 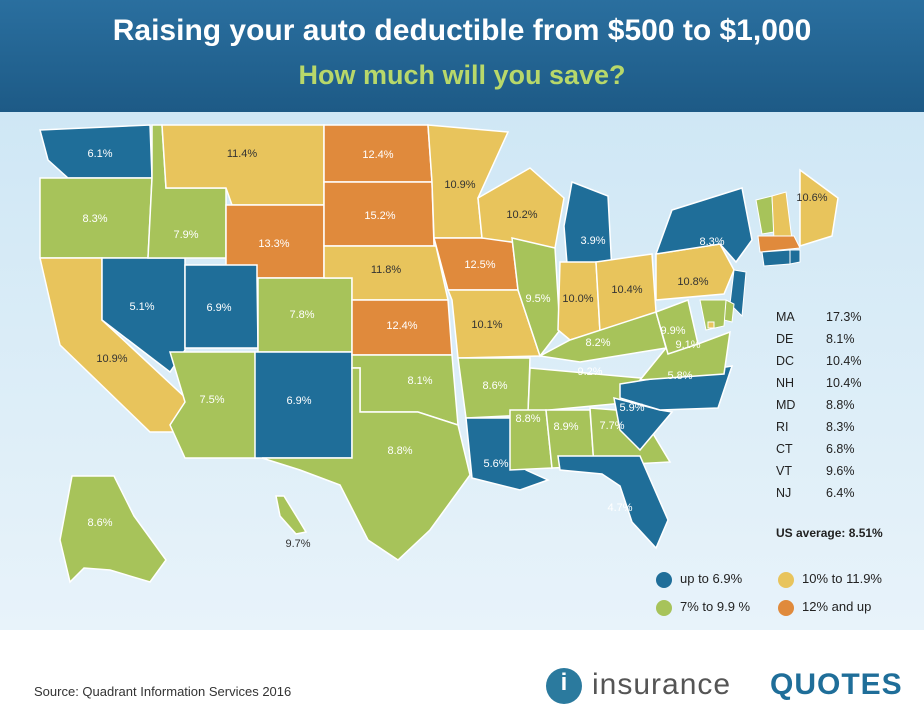 I want to click on state-label-nv: 5.1%, so click(x=141, y=307).